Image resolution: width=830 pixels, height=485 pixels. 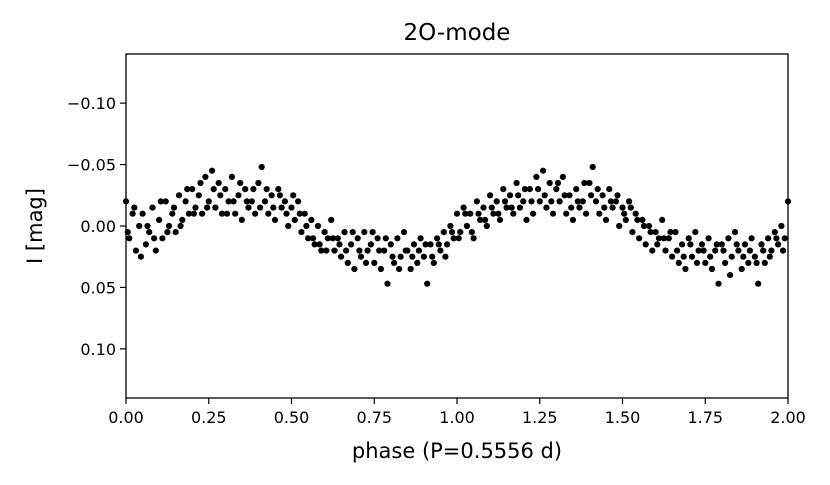 I want to click on x-tick-label: 1.75, so click(x=705, y=417).